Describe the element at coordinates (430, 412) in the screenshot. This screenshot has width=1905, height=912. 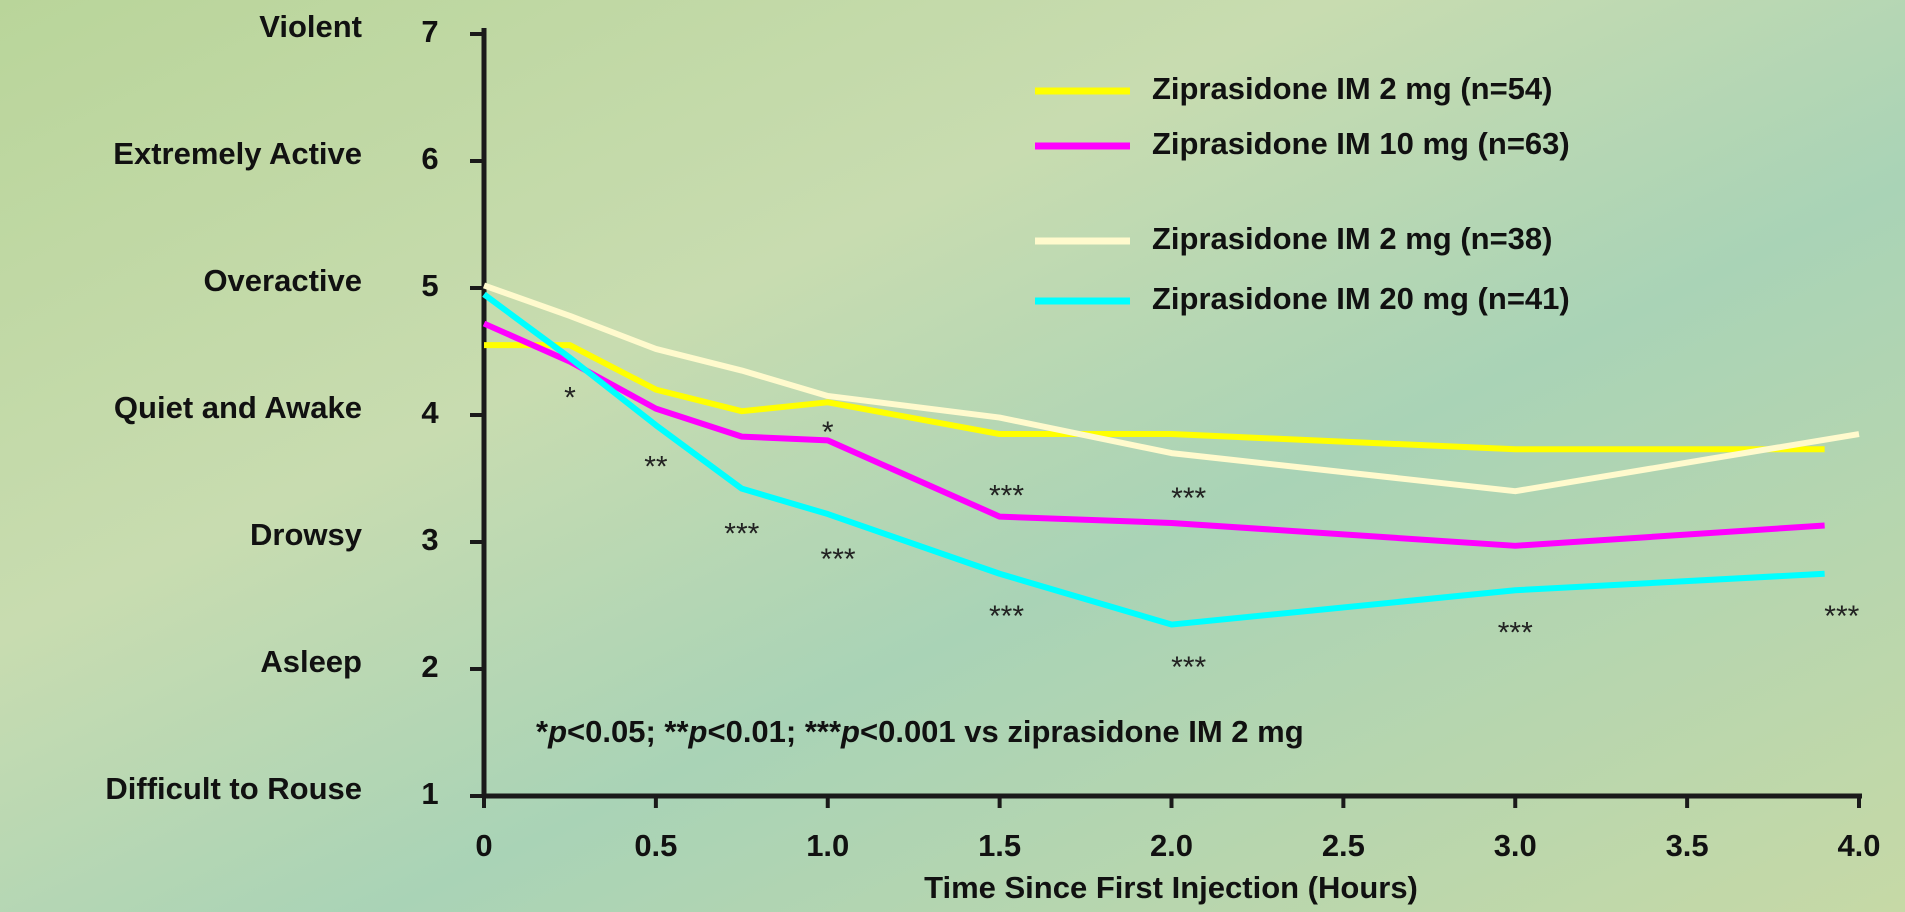
I see `y-tick-label: 4` at that location.